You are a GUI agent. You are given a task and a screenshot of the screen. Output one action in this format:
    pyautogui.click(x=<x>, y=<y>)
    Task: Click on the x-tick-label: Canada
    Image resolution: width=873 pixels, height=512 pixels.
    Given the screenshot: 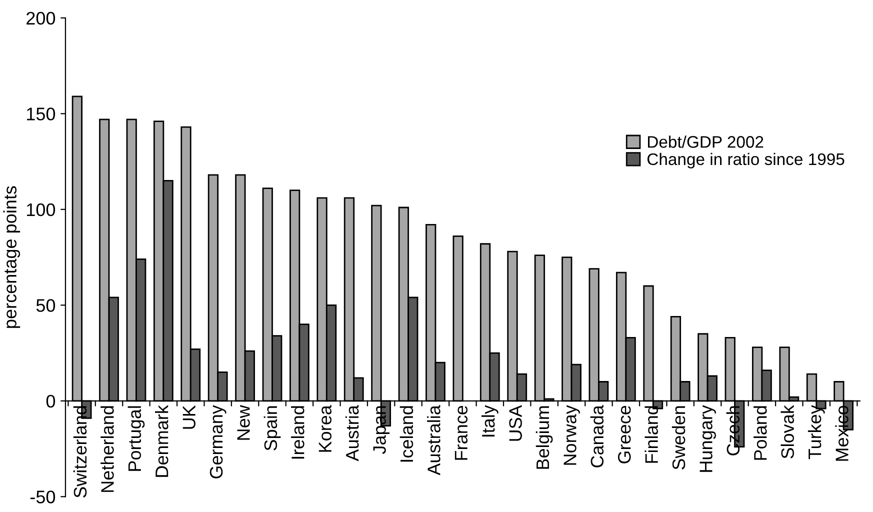 What is the action you would take?
    pyautogui.click(x=597, y=436)
    